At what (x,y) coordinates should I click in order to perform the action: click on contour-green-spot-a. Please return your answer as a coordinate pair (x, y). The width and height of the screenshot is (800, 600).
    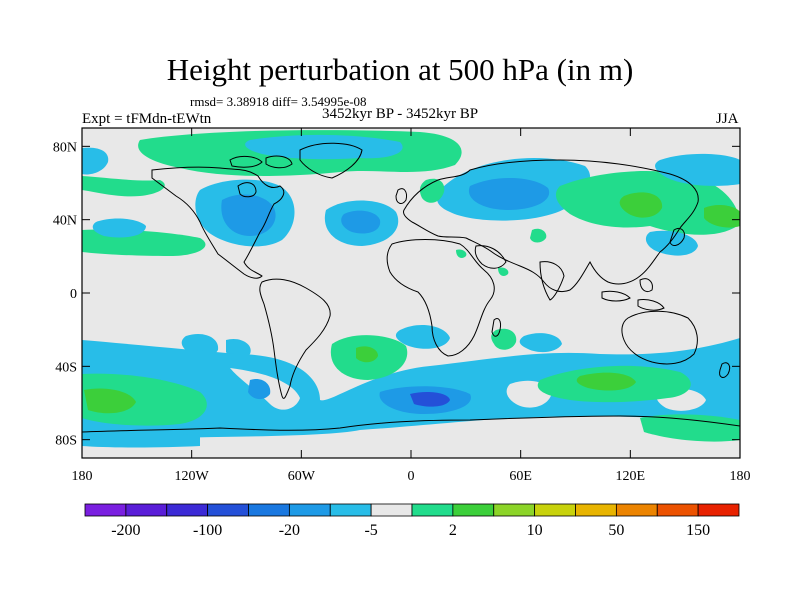
    Looking at the image, I should click on (461, 253).